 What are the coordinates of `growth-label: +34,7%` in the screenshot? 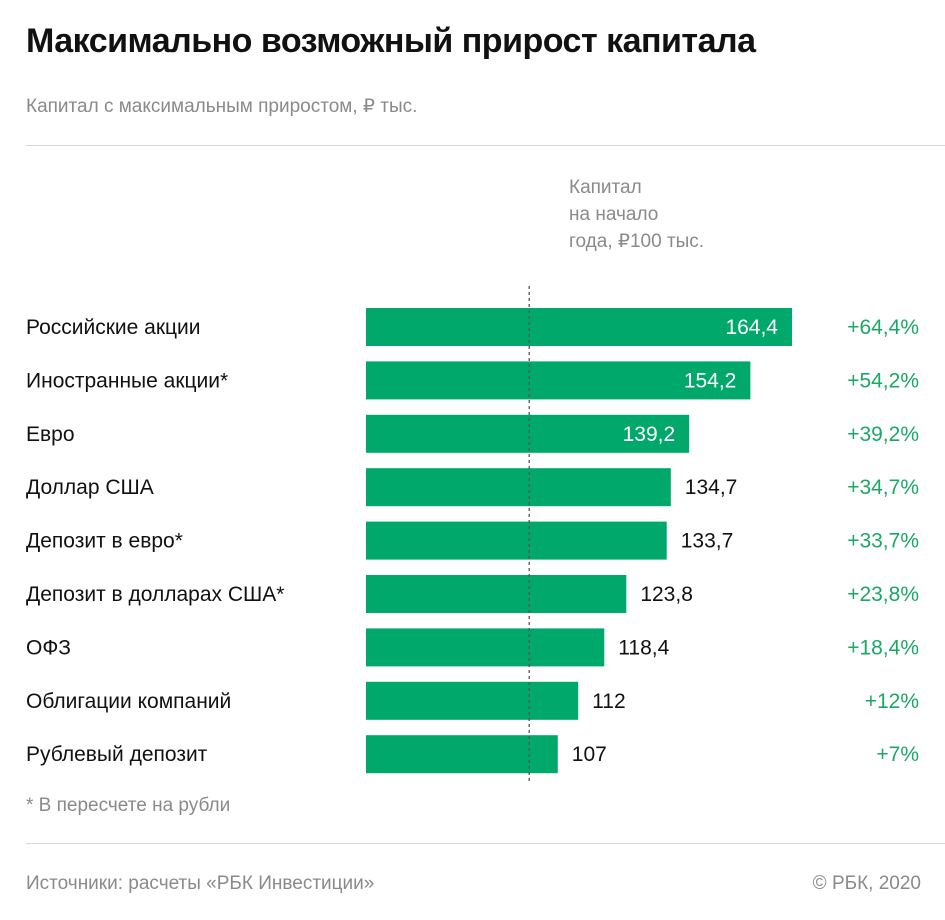 It's located at (883, 487).